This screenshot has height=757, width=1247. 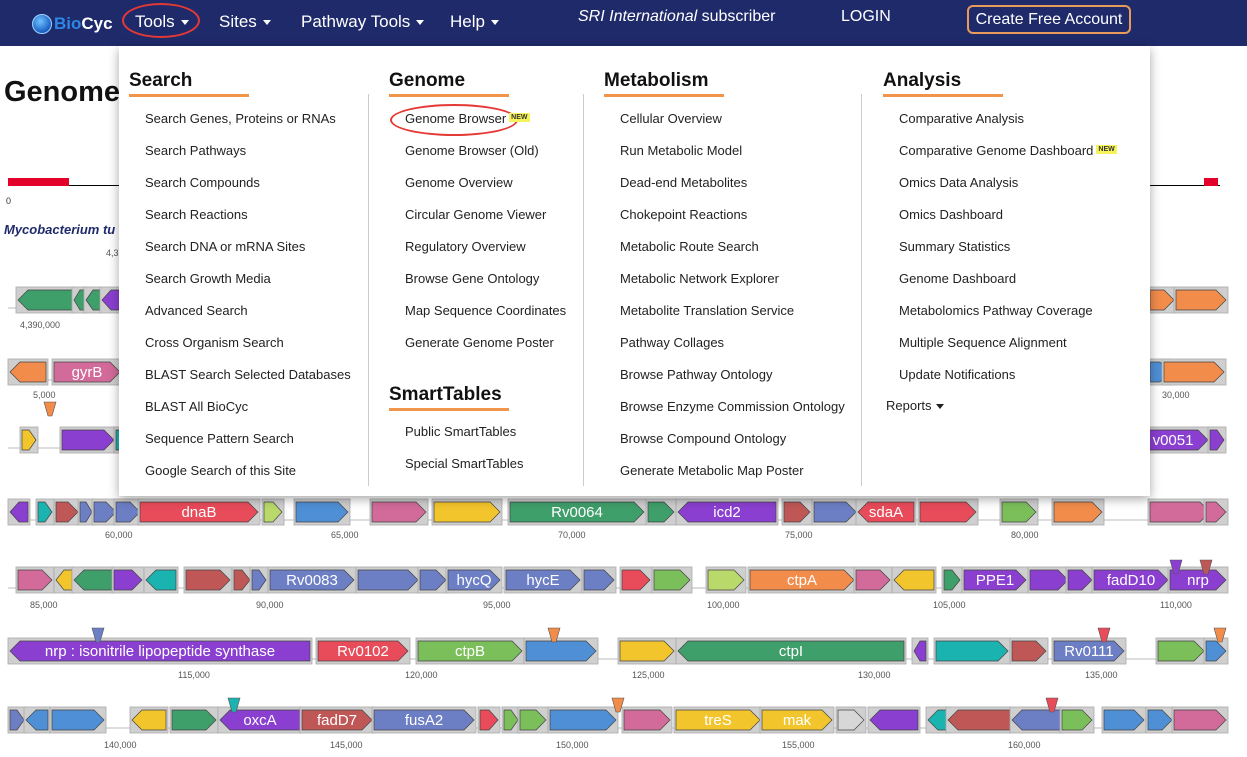 I want to click on menu-item-regulatory-overview: Regulatory Overview, so click(x=465, y=246).